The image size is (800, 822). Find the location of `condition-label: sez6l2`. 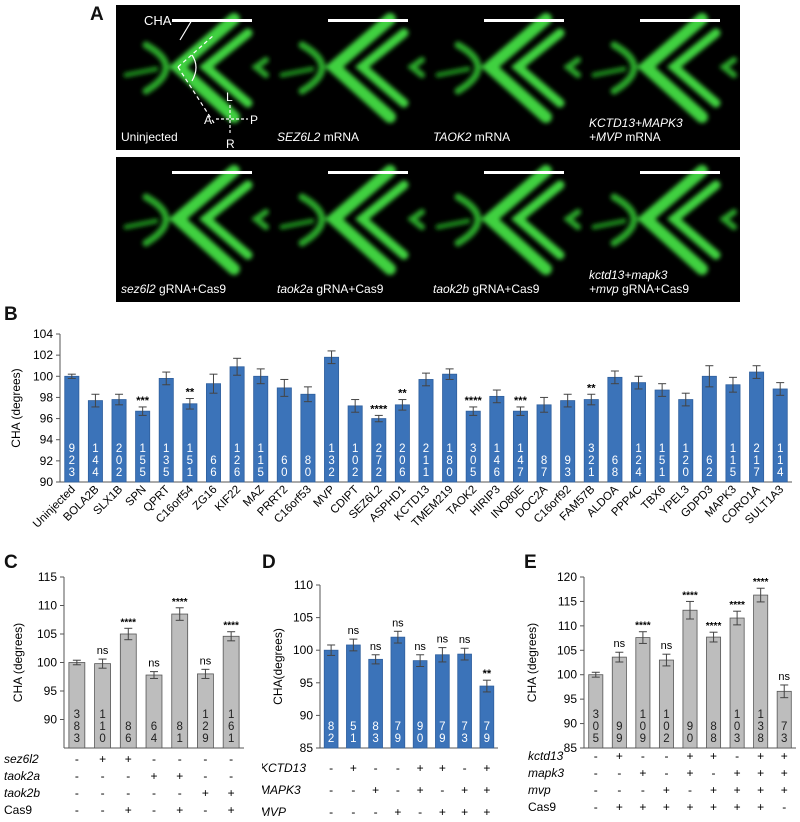

condition-label: sez6l2 is located at coordinates (21, 759).